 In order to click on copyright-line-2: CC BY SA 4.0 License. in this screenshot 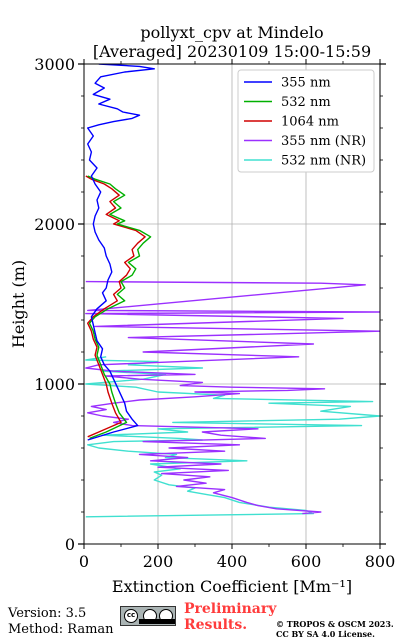, I will do `click(325, 634)`.